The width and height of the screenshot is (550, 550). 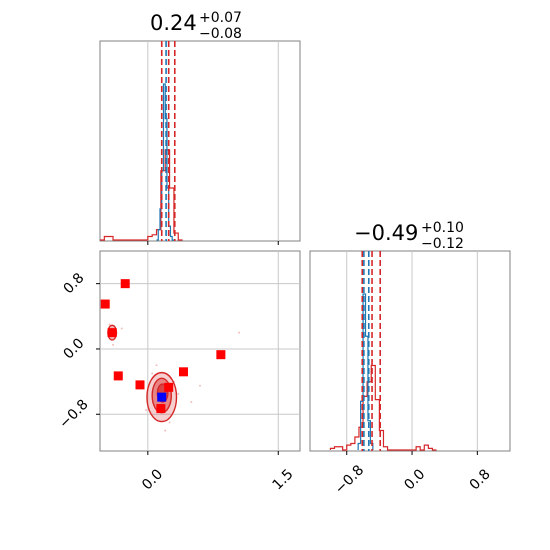 I want to click on top-title-main: 0.24, so click(x=173, y=23).